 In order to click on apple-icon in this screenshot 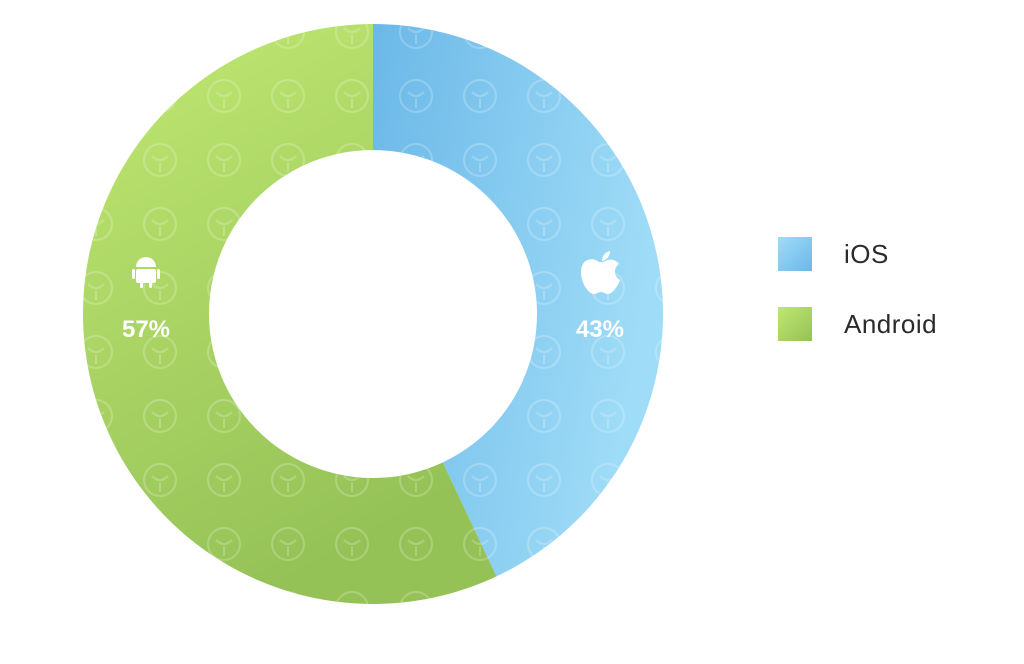, I will do `click(600, 272)`.